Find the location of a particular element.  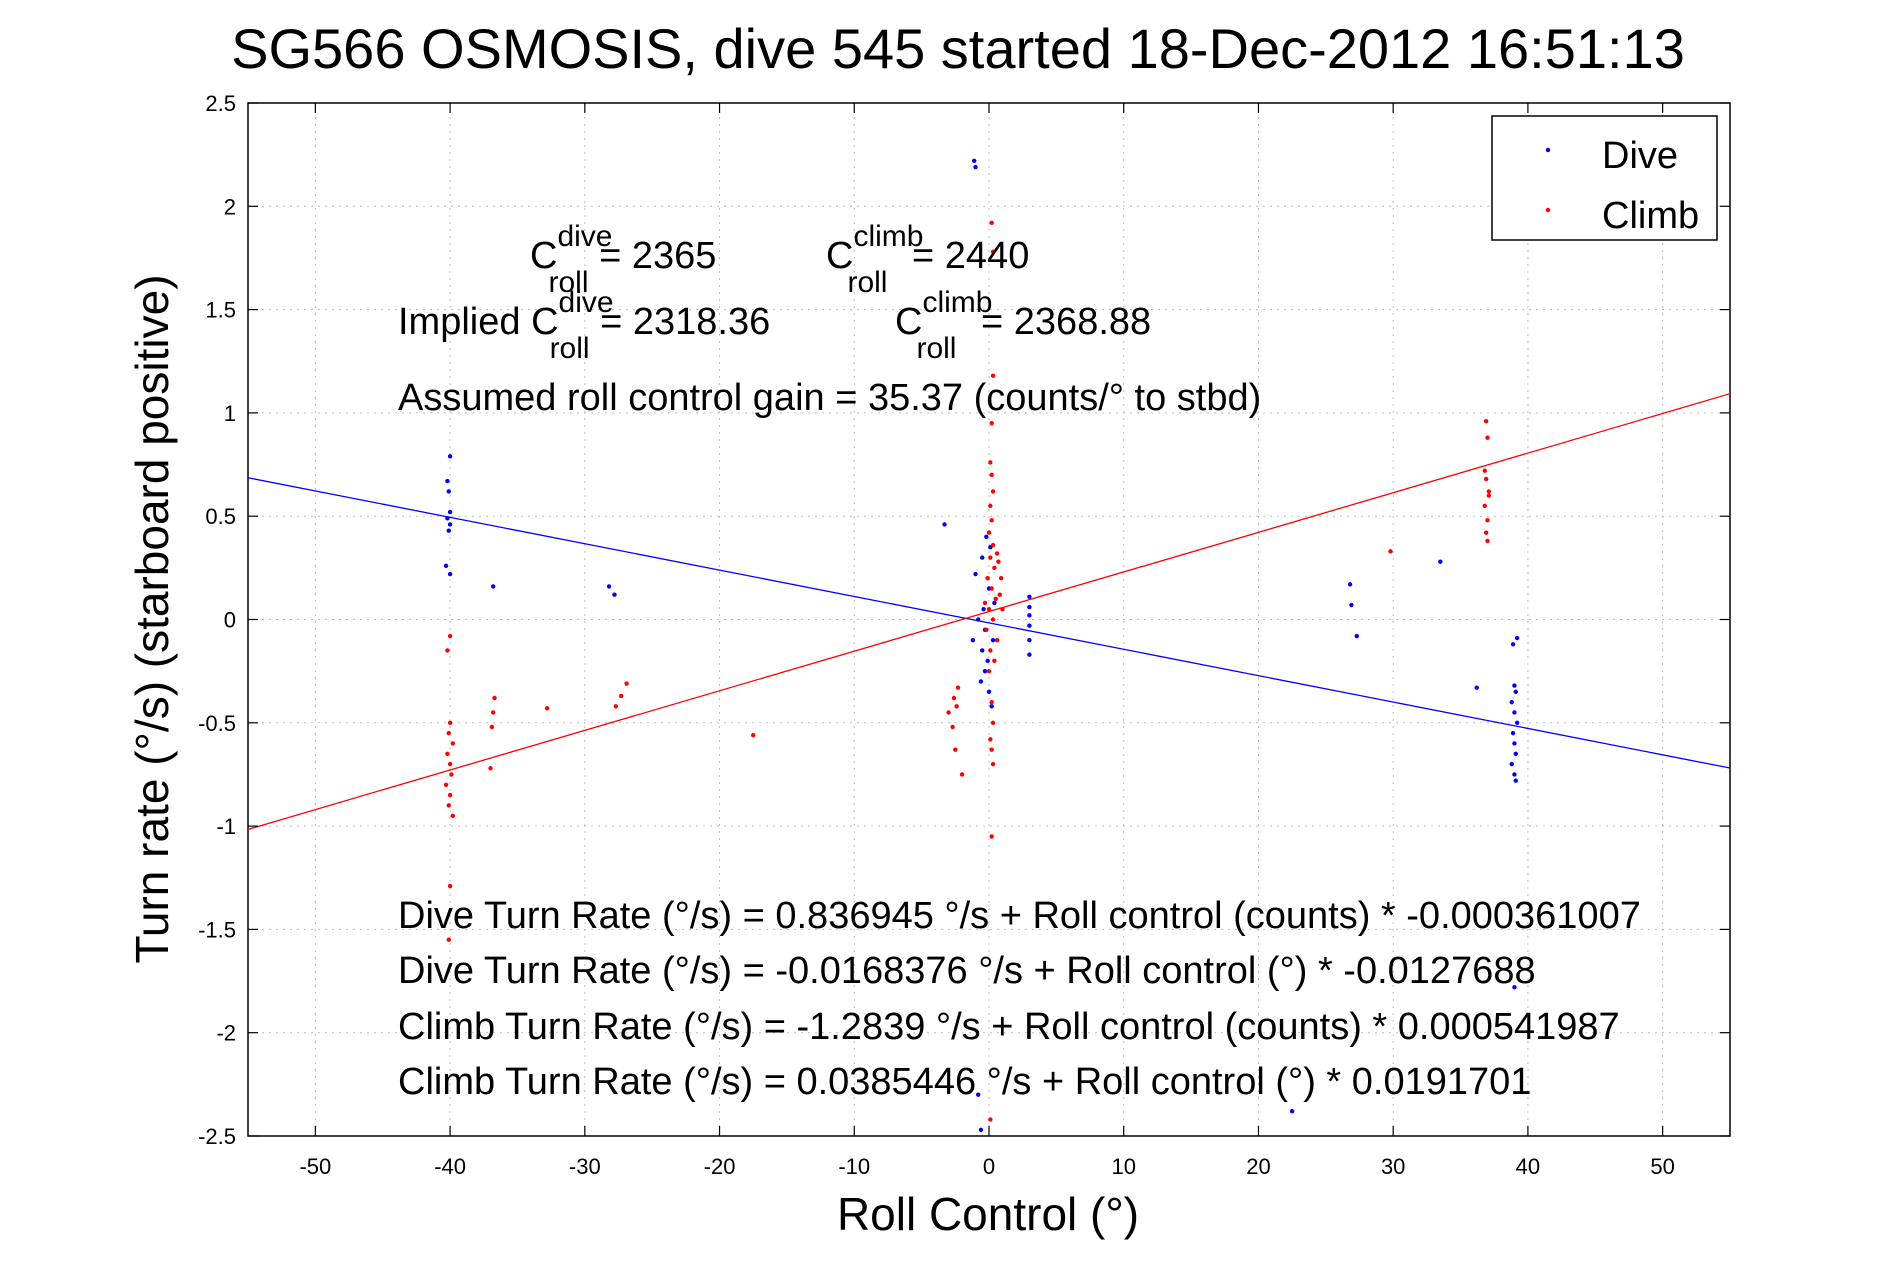

legend-marker-climb is located at coordinates (1548, 210).